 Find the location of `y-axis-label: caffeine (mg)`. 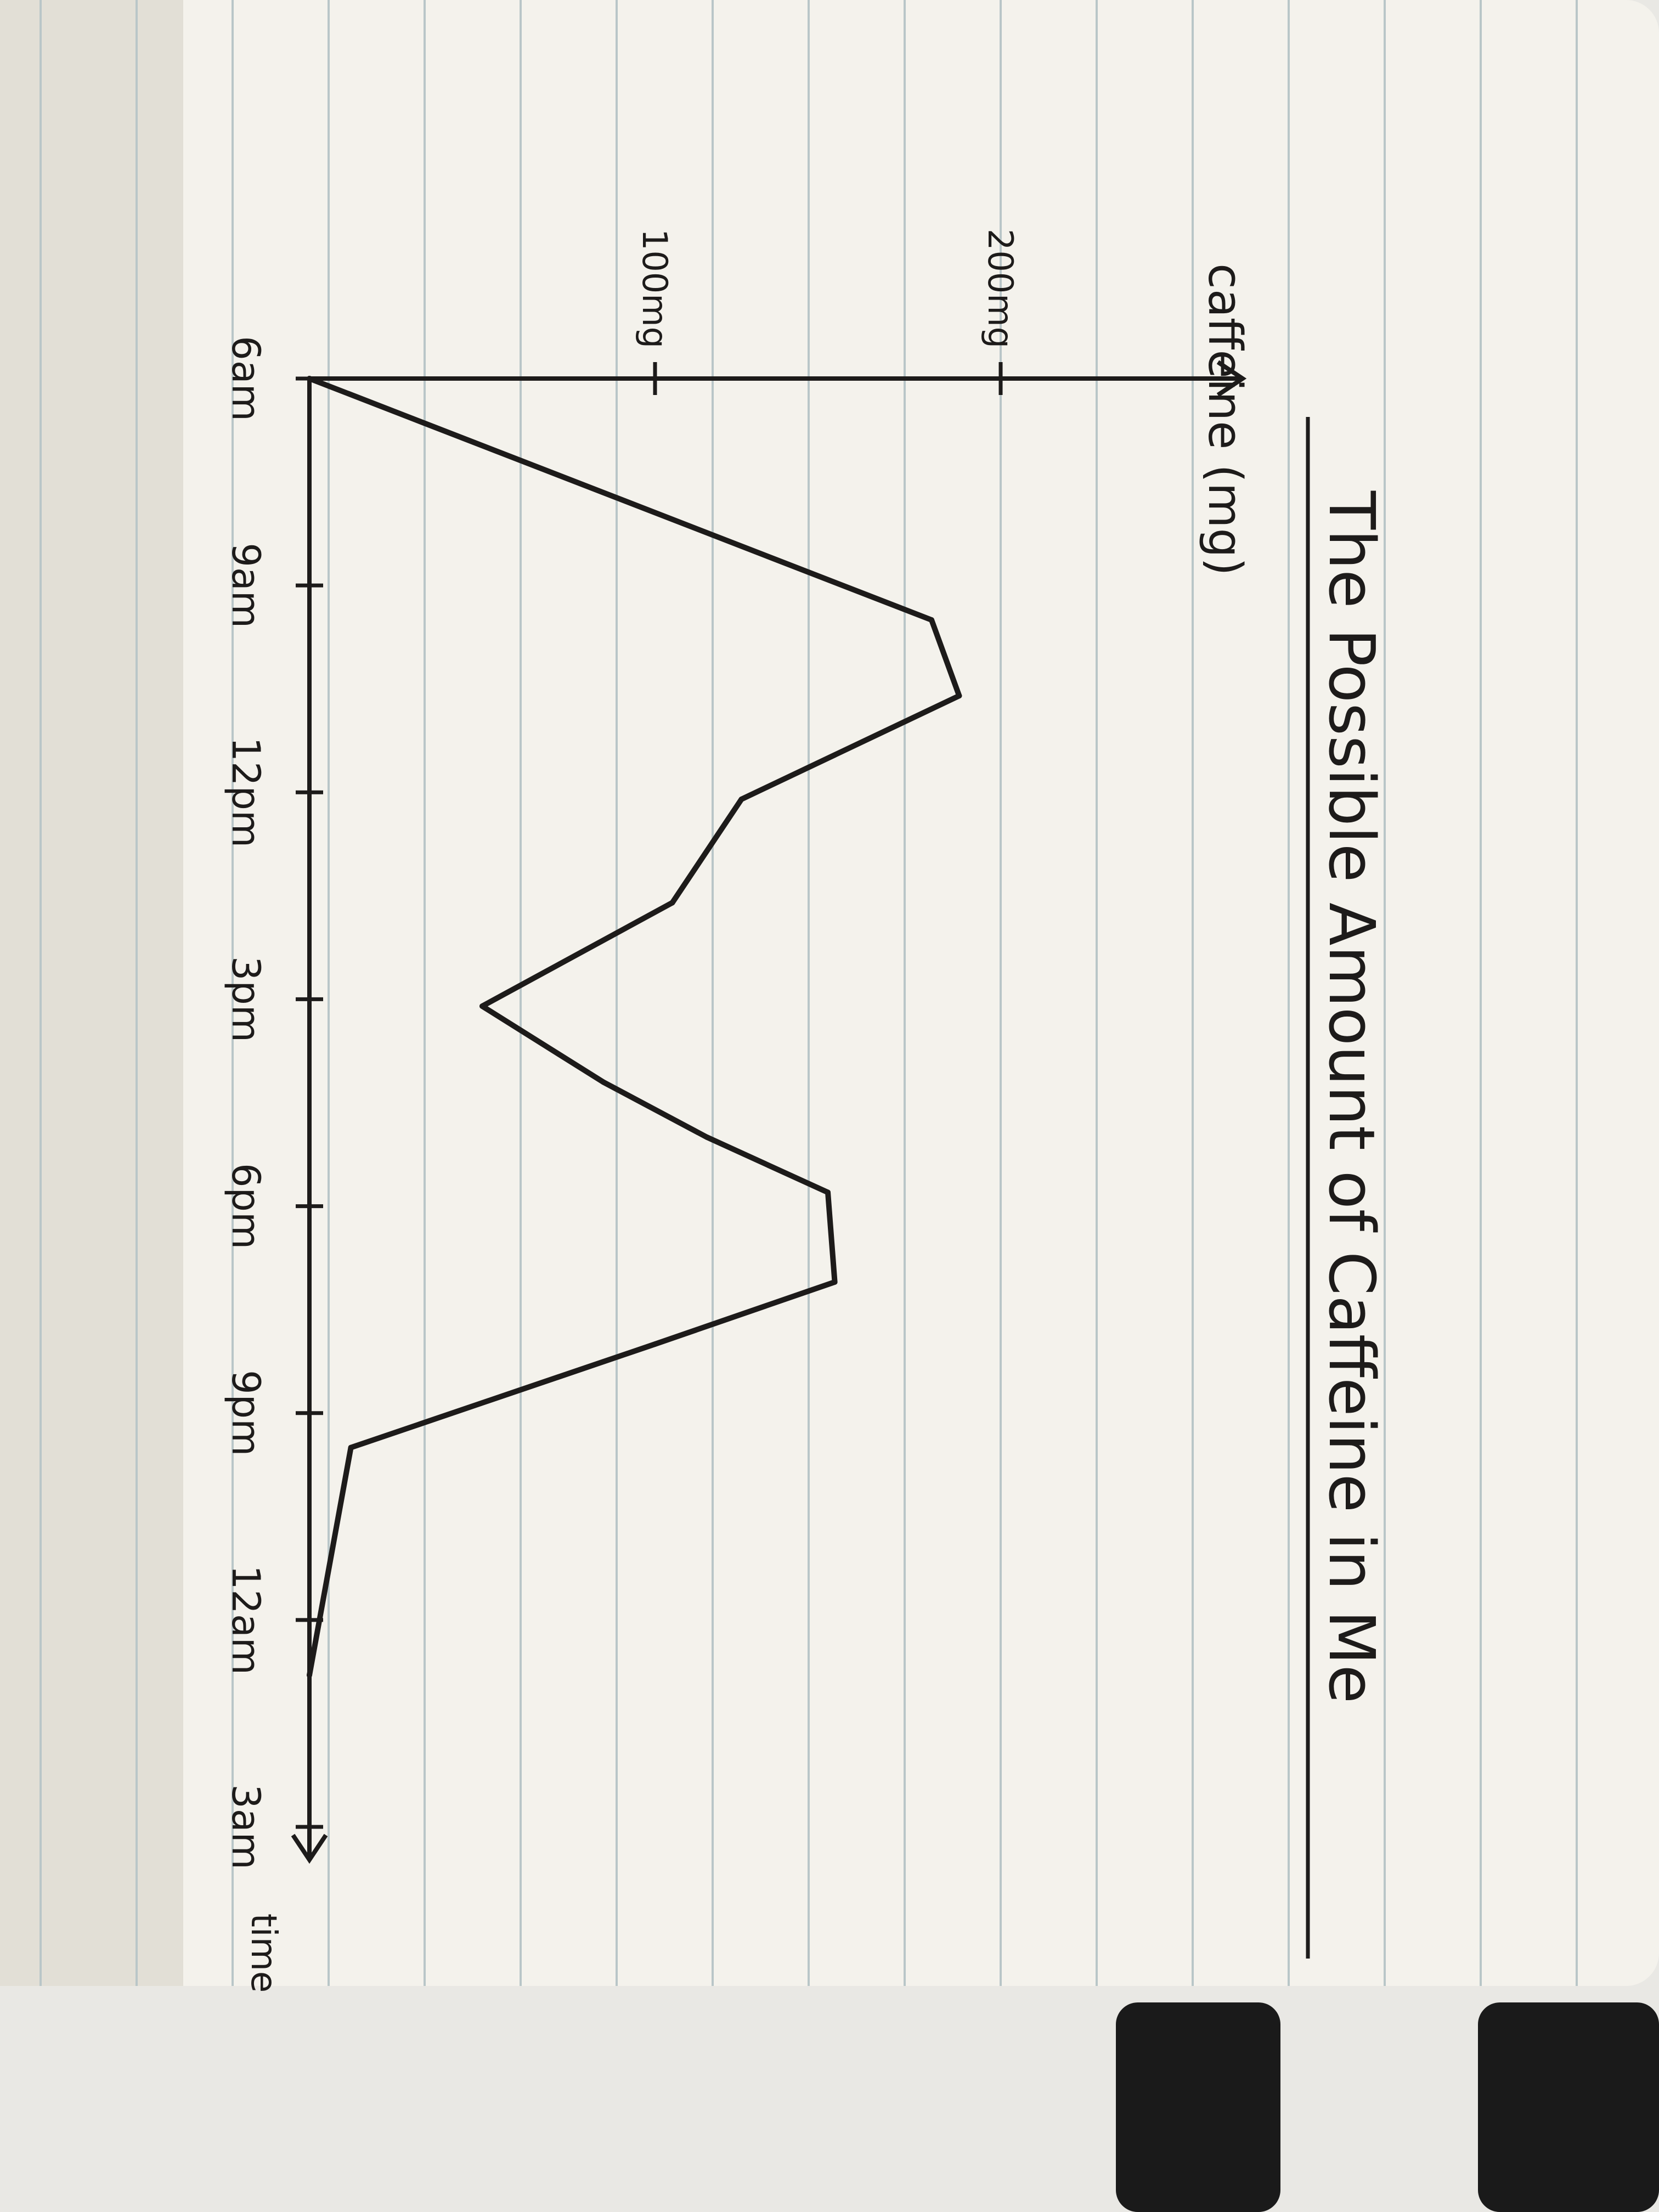

y-axis-label: caffeine (mg) is located at coordinates (1225, 419).